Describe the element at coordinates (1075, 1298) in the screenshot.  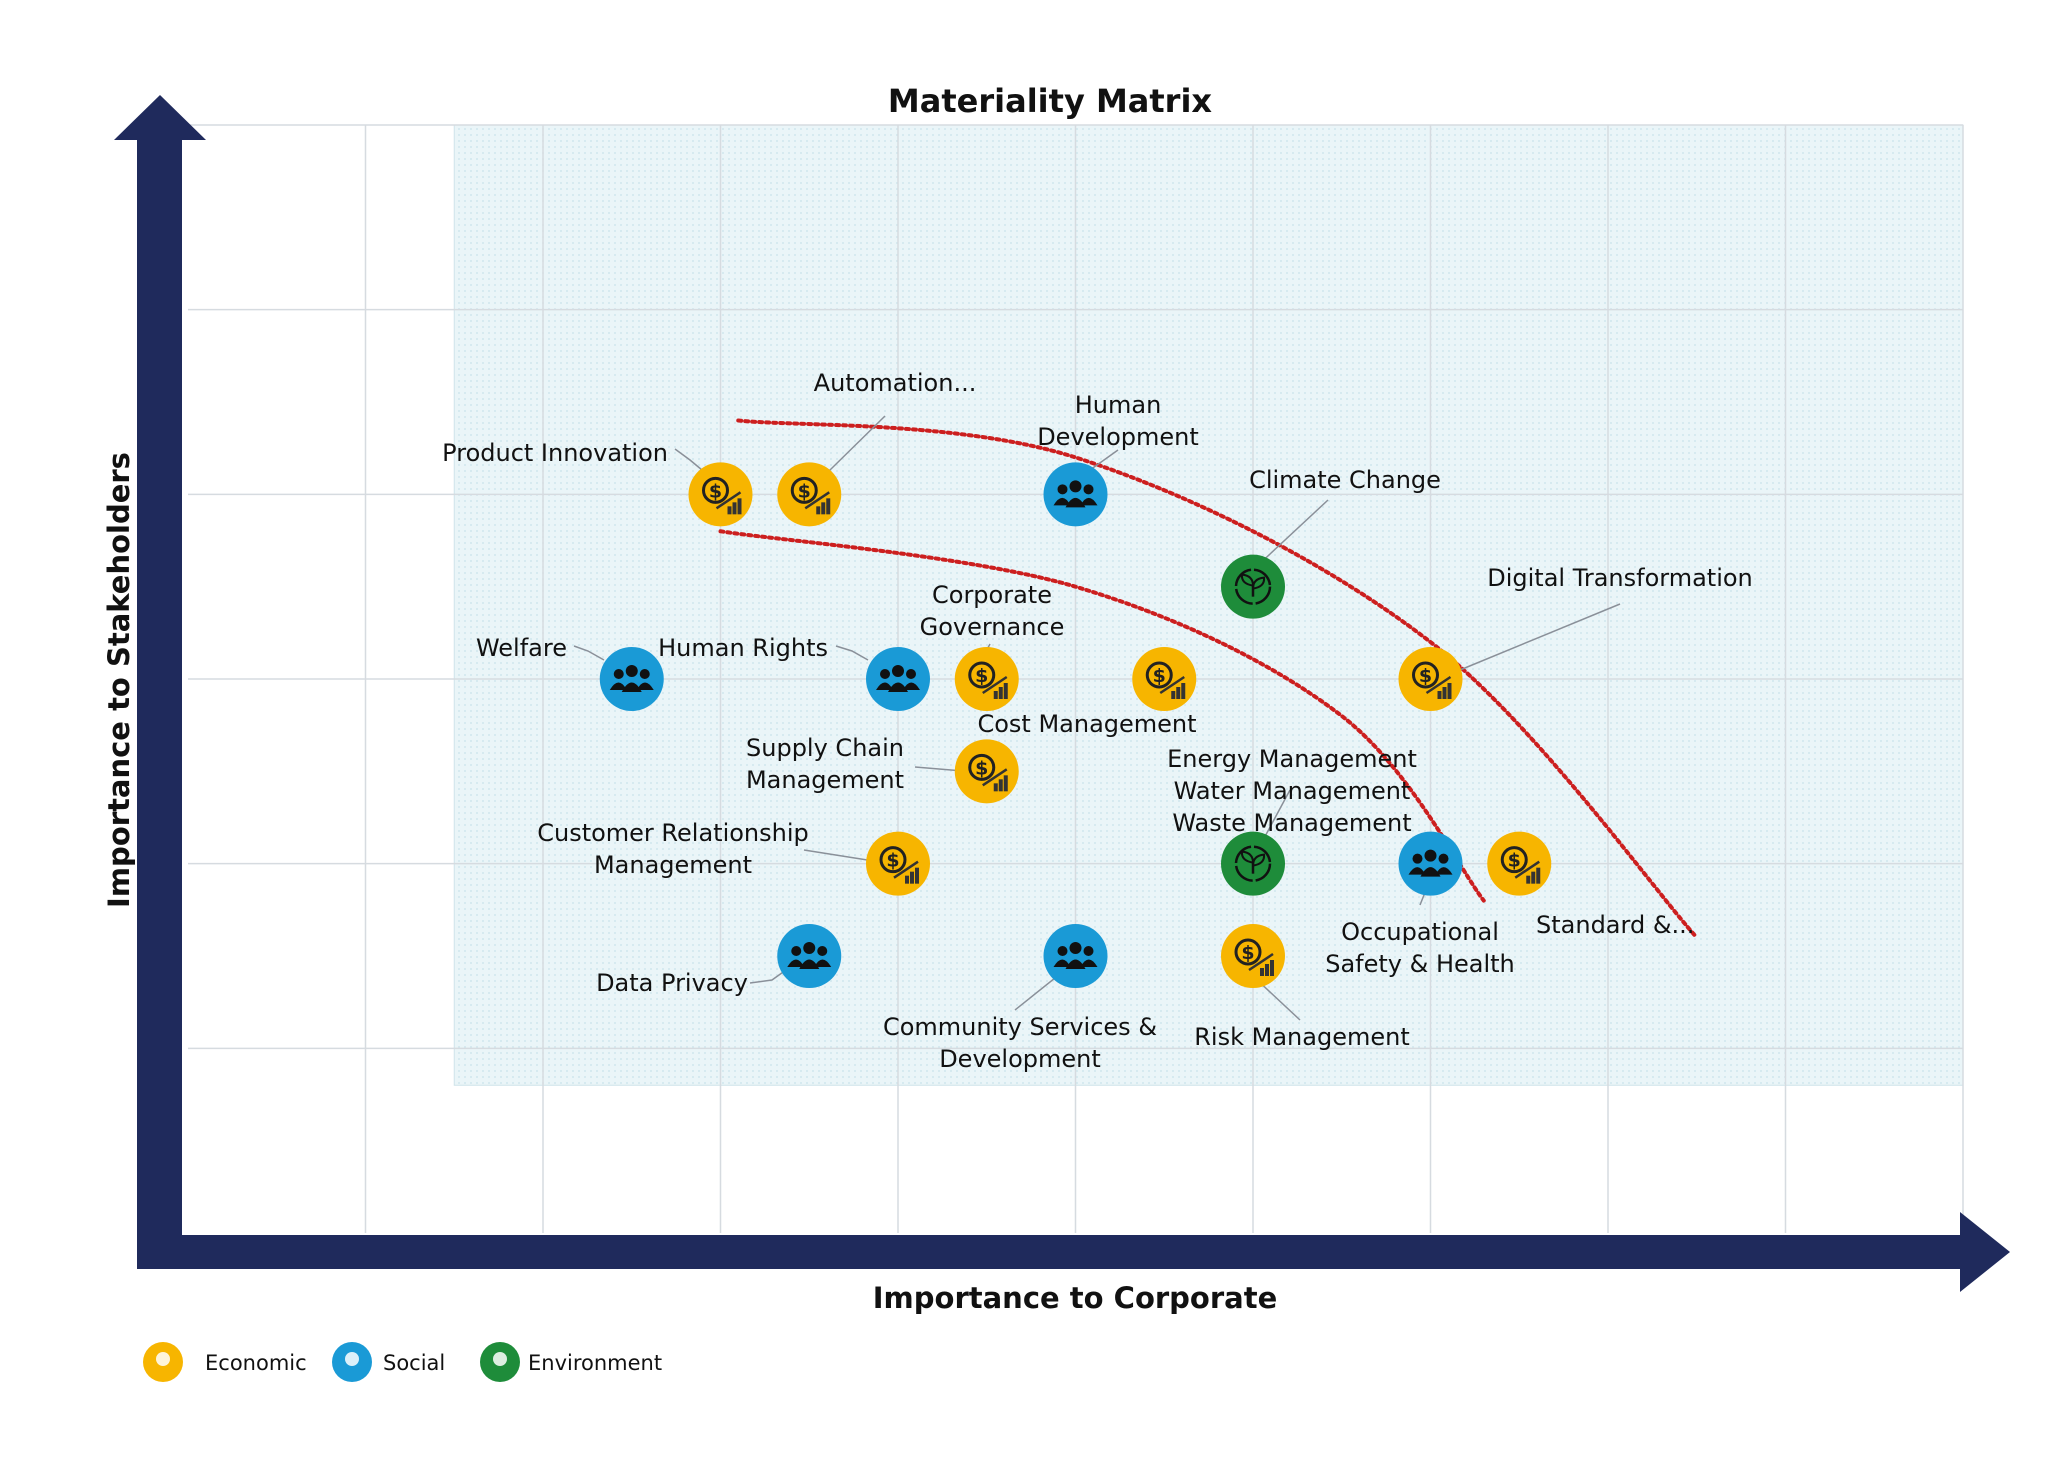
I see `x-axis-title: Importance to Corporate` at that location.